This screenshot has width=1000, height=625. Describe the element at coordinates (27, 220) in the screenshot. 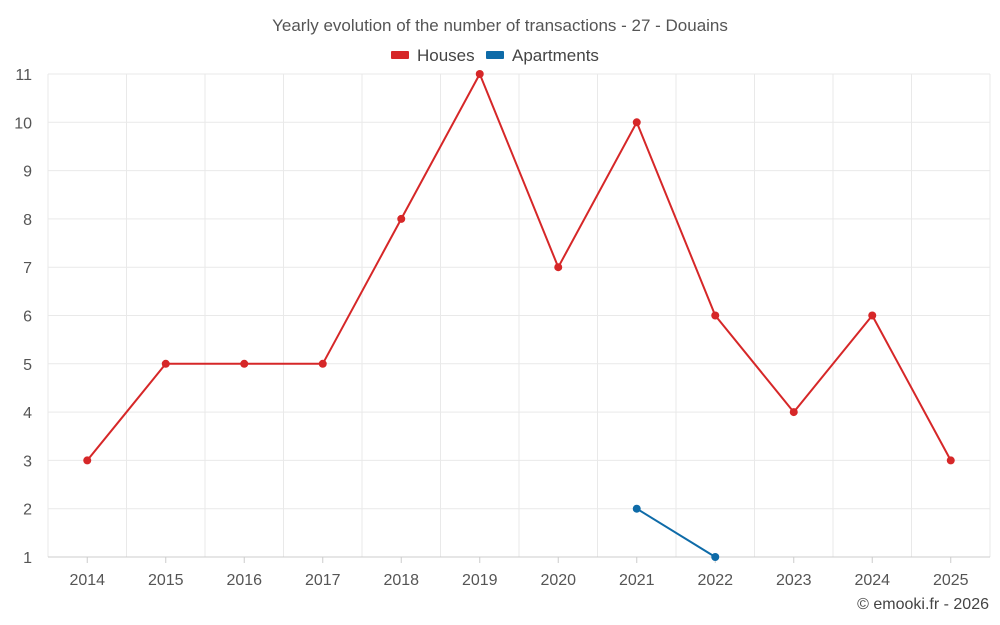

I see `y-tick-label: 8` at that location.